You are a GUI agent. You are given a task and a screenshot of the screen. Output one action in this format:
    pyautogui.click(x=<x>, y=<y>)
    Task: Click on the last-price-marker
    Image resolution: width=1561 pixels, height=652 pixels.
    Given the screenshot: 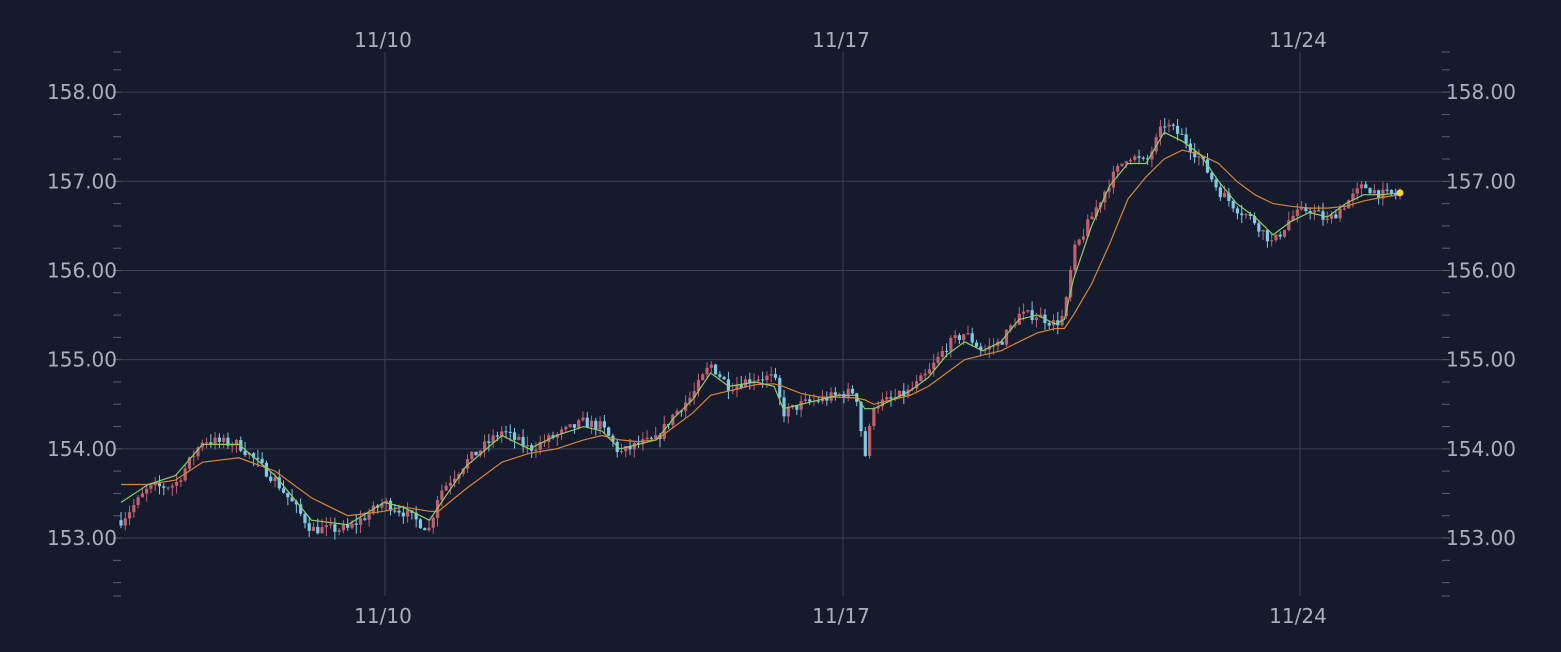 What is the action you would take?
    pyautogui.click(x=1400, y=193)
    